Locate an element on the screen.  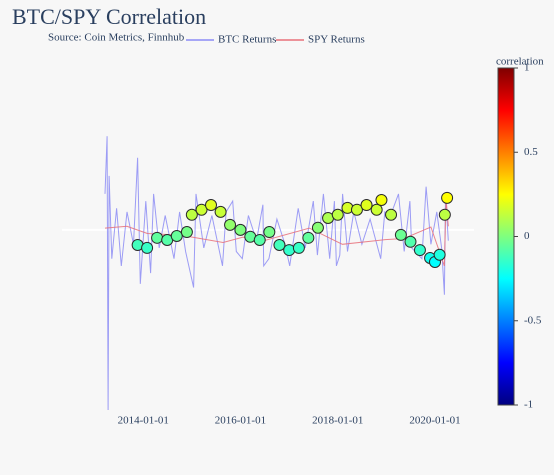
x-tick-label: 2018-01-01 is located at coordinates (337, 421).